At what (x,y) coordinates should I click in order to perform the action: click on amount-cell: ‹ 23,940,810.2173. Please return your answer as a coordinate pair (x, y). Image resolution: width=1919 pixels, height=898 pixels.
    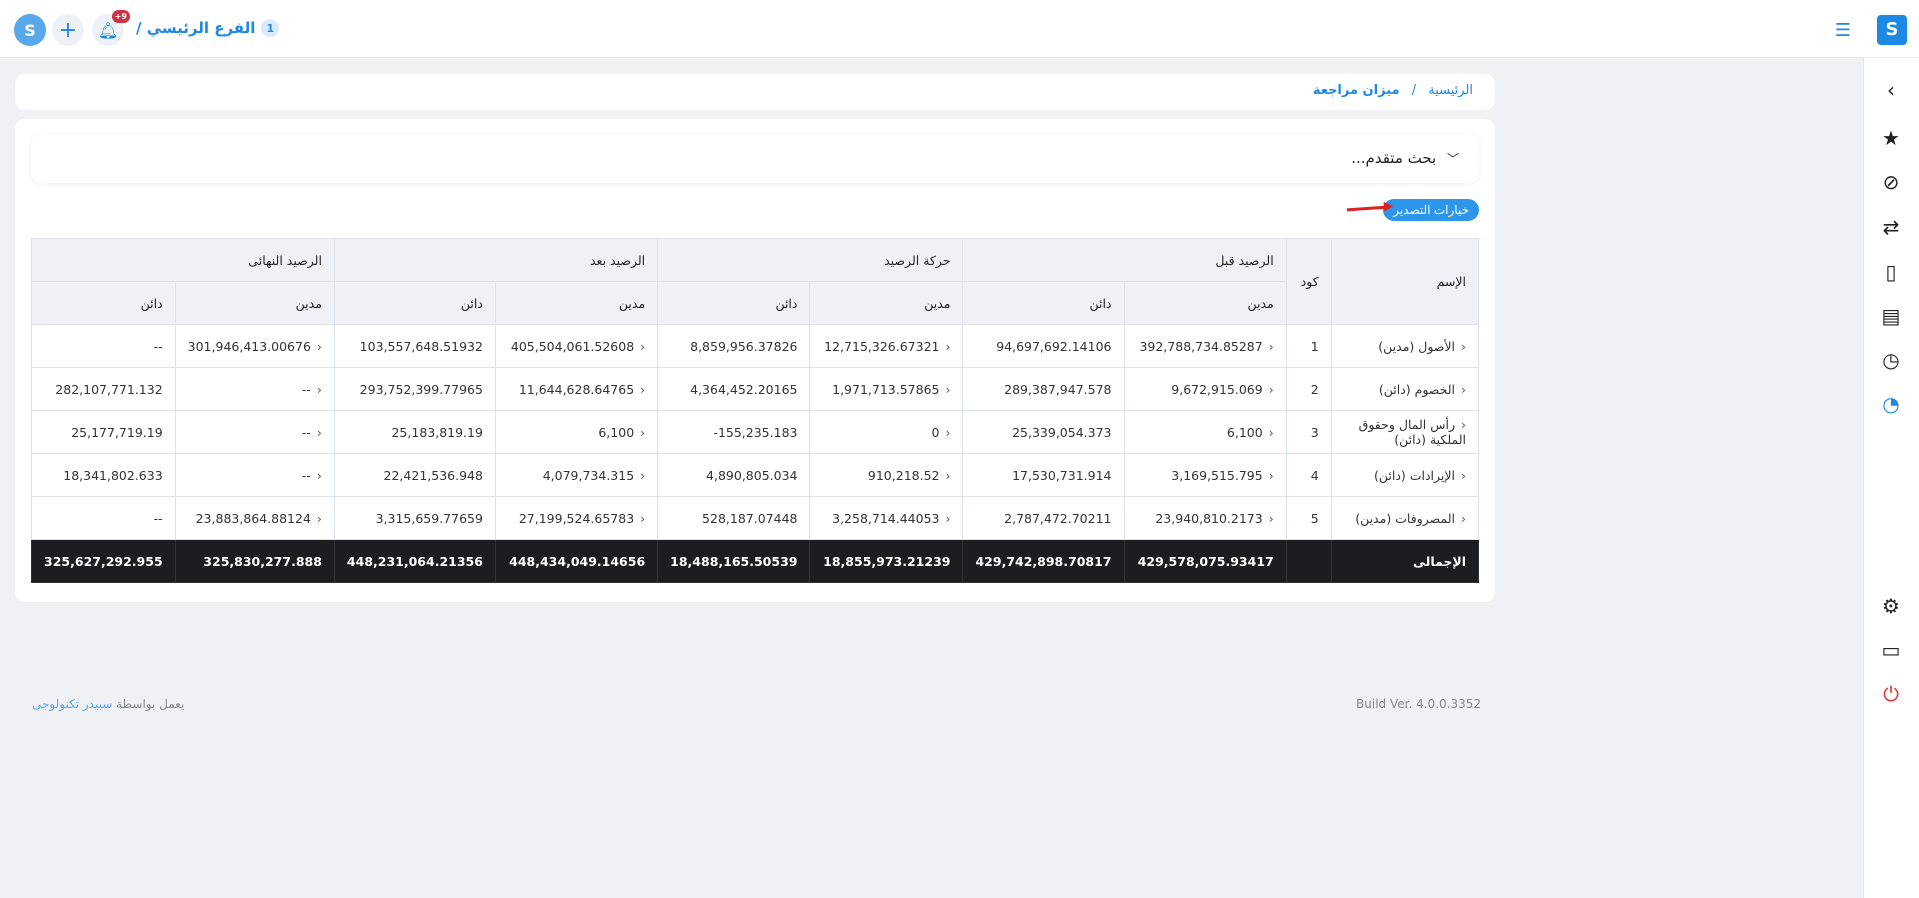
    Looking at the image, I should click on (1205, 518).